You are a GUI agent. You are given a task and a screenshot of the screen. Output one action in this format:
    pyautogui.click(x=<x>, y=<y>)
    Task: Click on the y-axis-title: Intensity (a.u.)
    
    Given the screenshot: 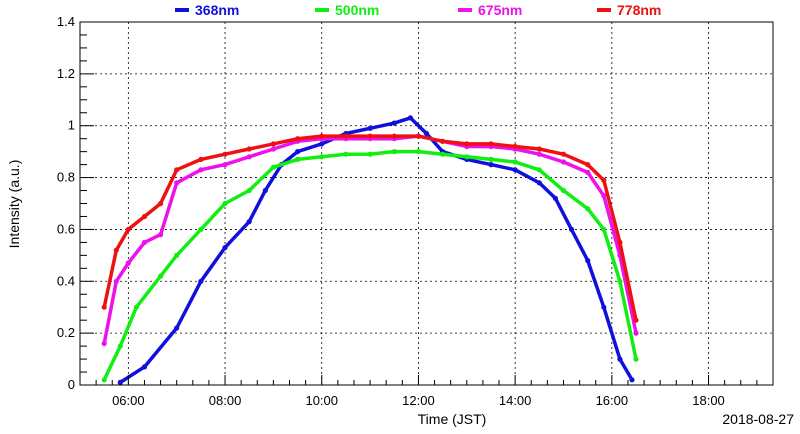 What is the action you would take?
    pyautogui.click(x=14, y=204)
    